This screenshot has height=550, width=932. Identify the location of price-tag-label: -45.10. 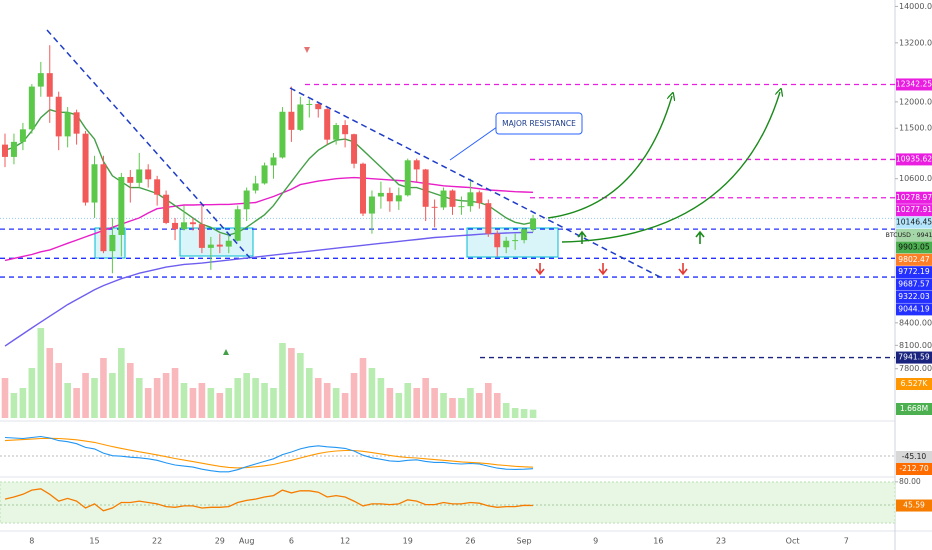
(914, 456).